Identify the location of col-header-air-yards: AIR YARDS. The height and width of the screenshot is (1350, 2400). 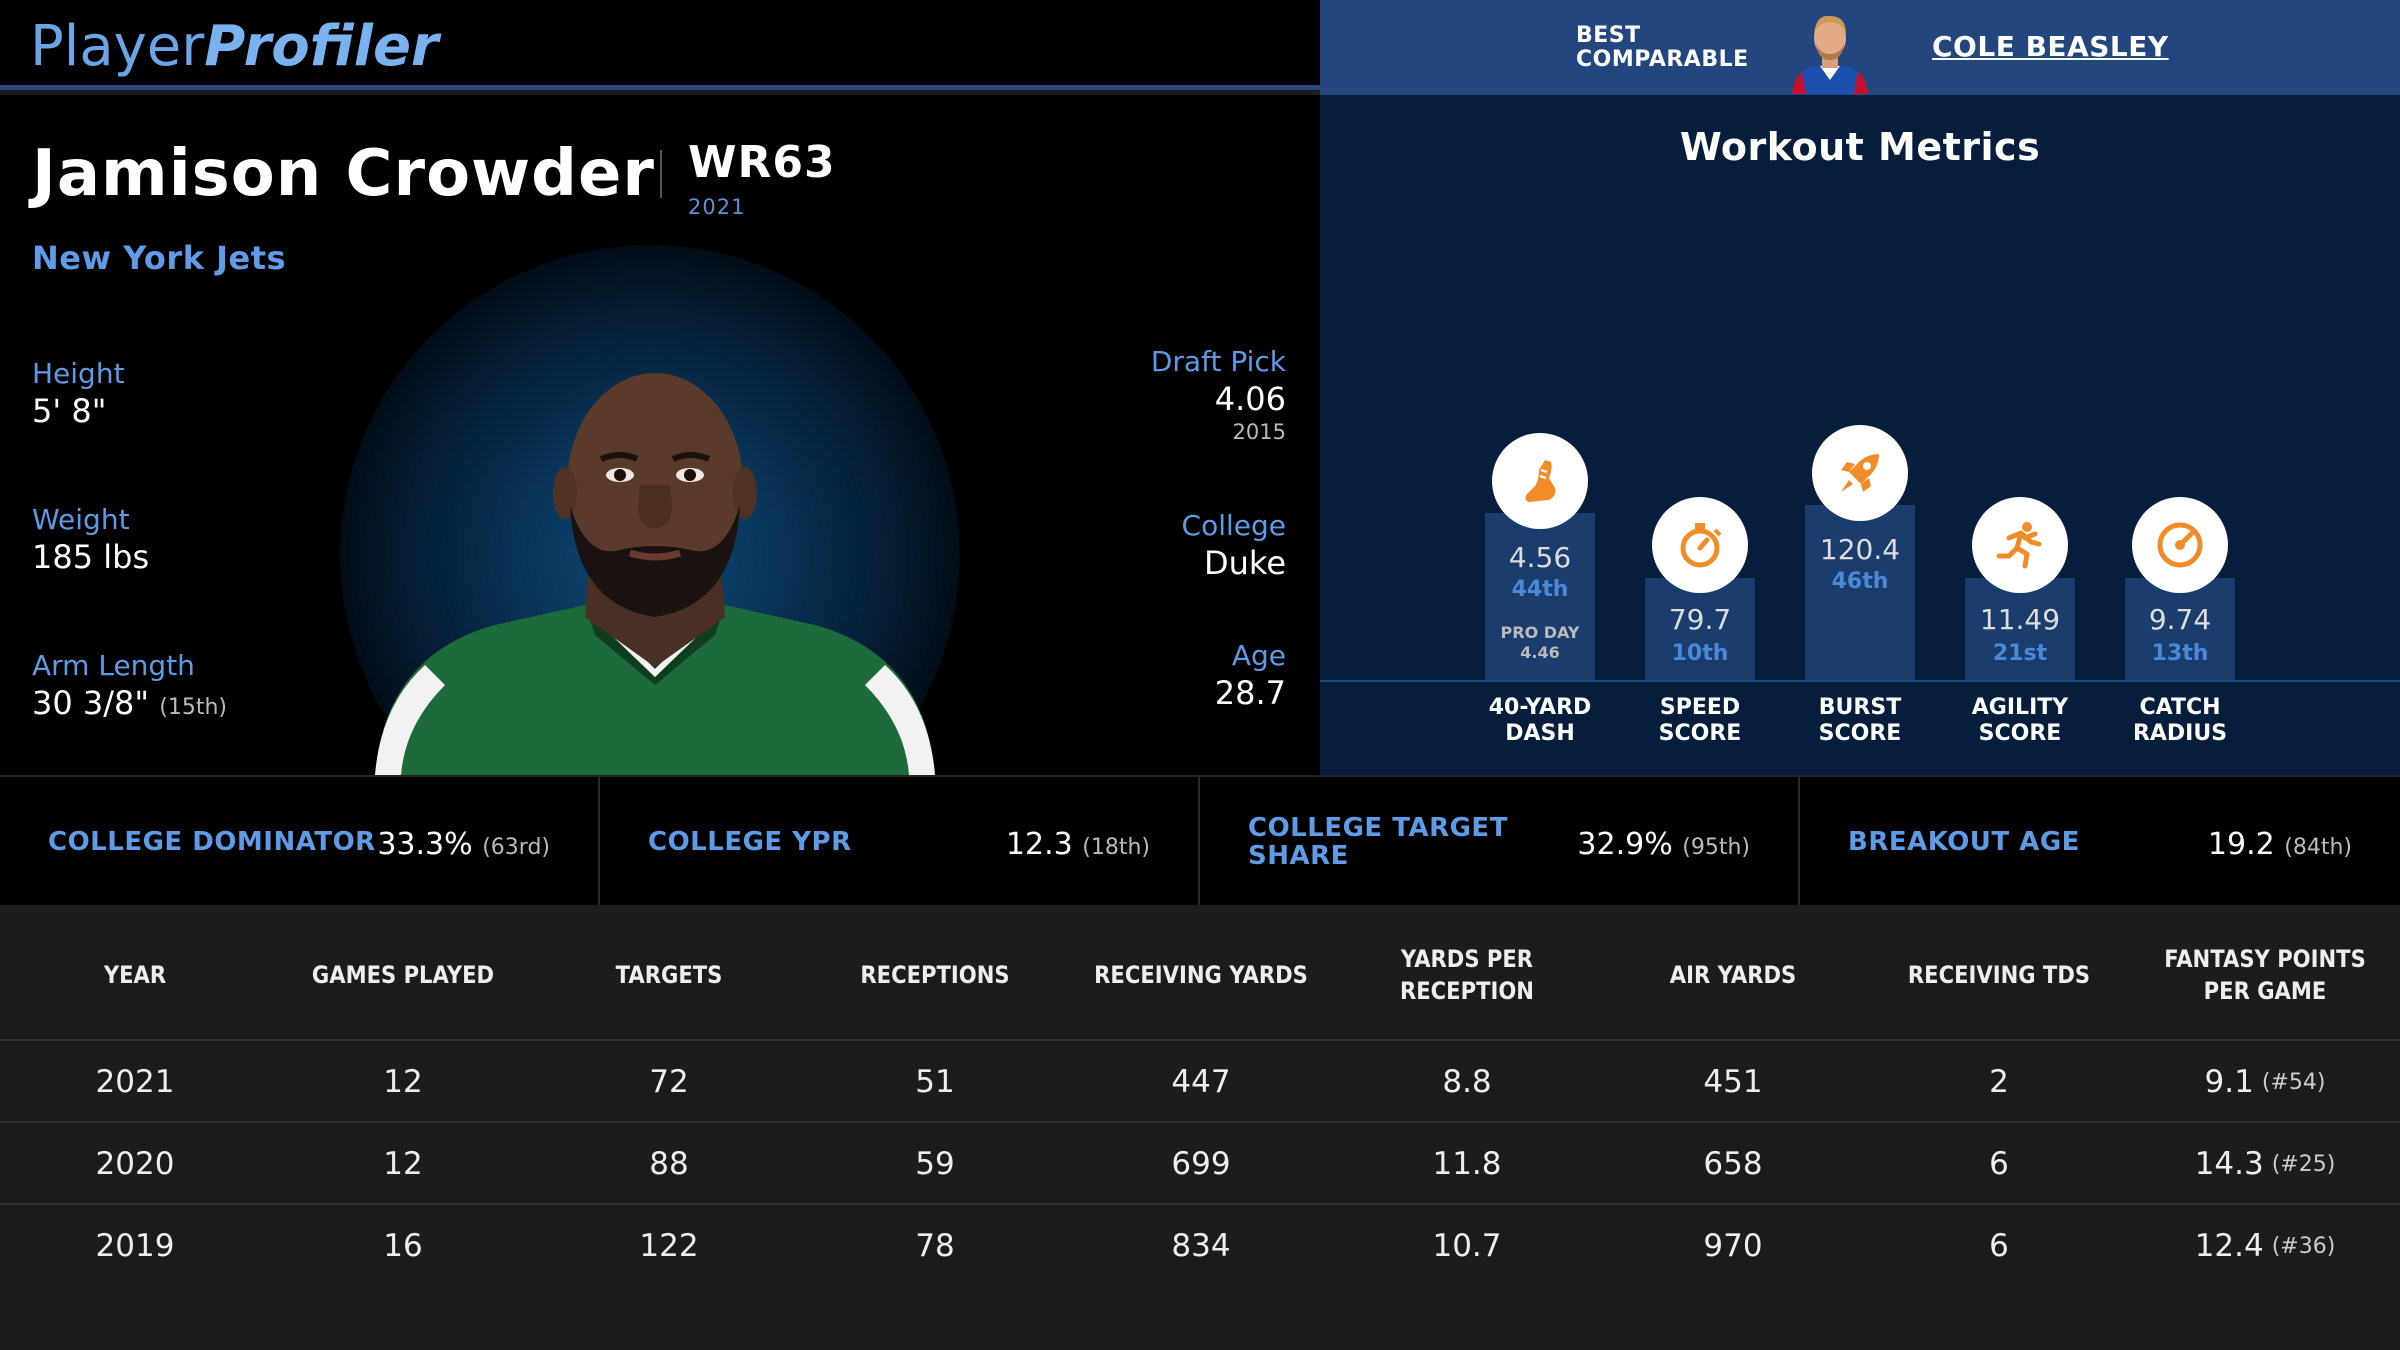
(1733, 975).